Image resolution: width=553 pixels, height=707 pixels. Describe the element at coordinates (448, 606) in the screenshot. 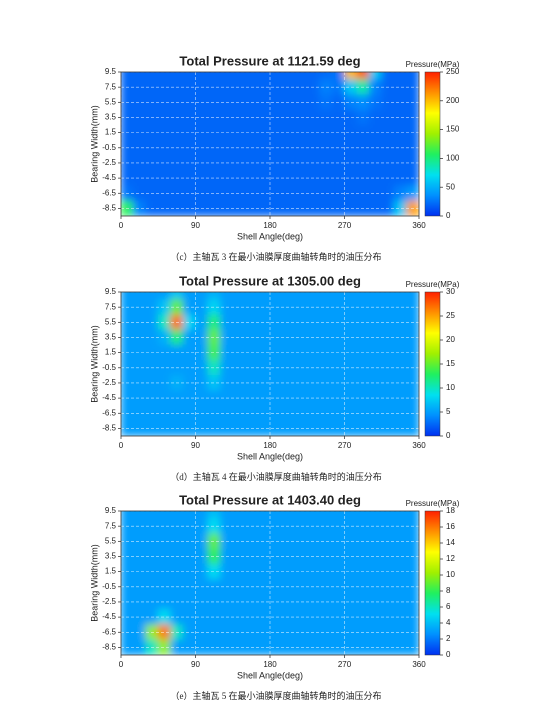

I see `colorbar-tick-label: 6` at that location.